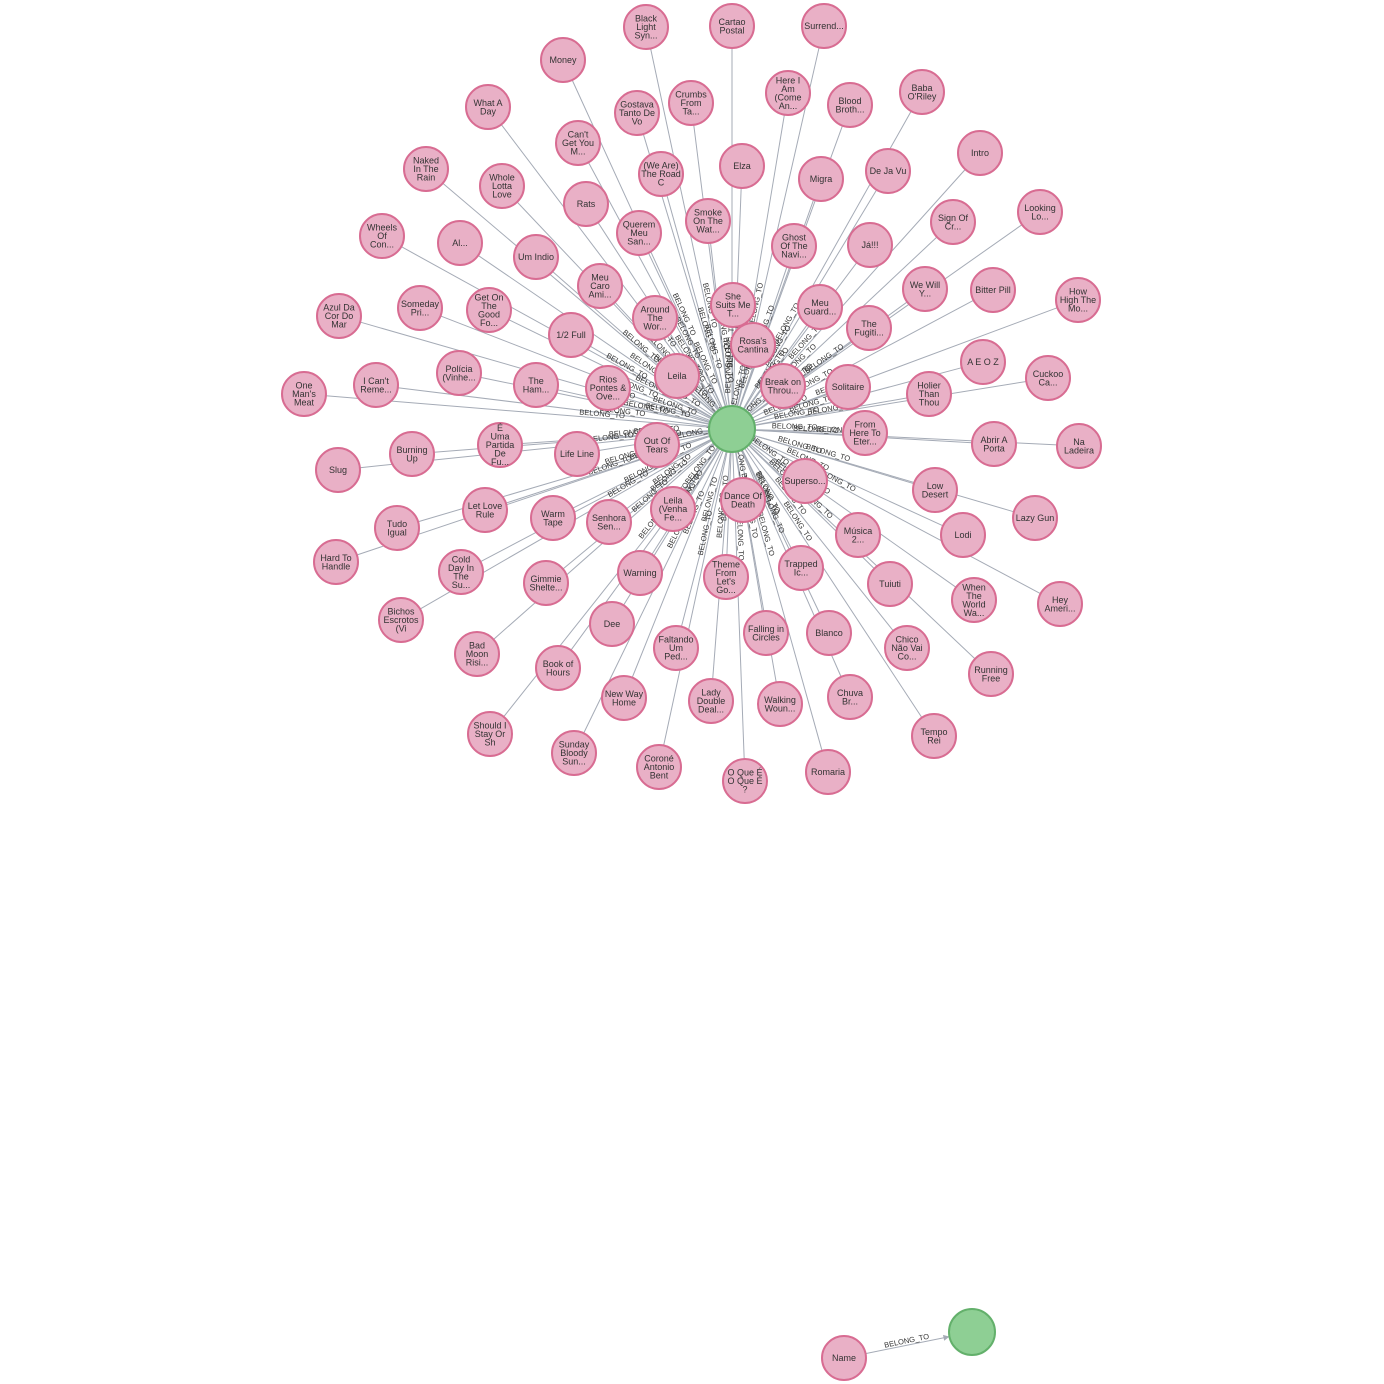  Describe the element at coordinates (586, 204) in the screenshot. I see `song-node: Rats` at that location.